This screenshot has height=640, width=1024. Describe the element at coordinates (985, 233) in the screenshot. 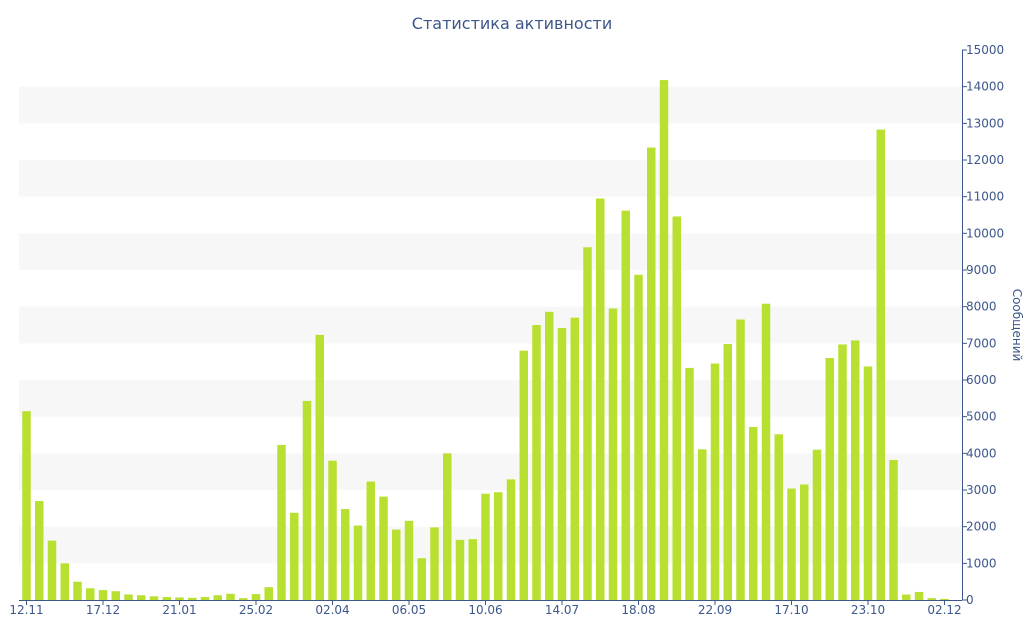

I see `y-tick-label: 10000` at that location.